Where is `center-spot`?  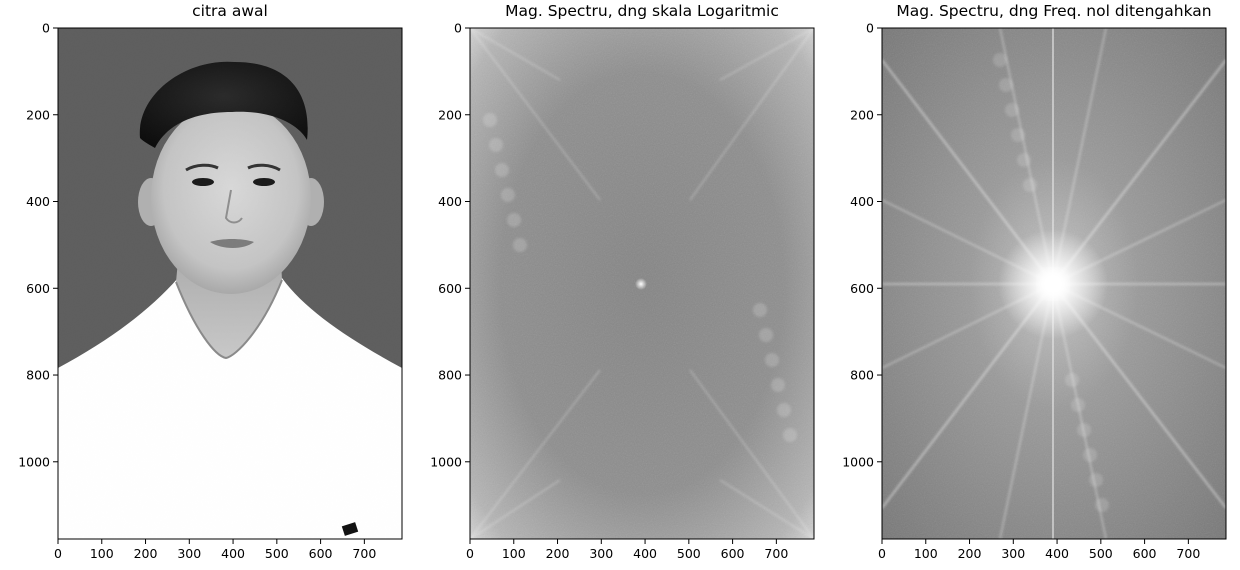 center-spot is located at coordinates (641, 284).